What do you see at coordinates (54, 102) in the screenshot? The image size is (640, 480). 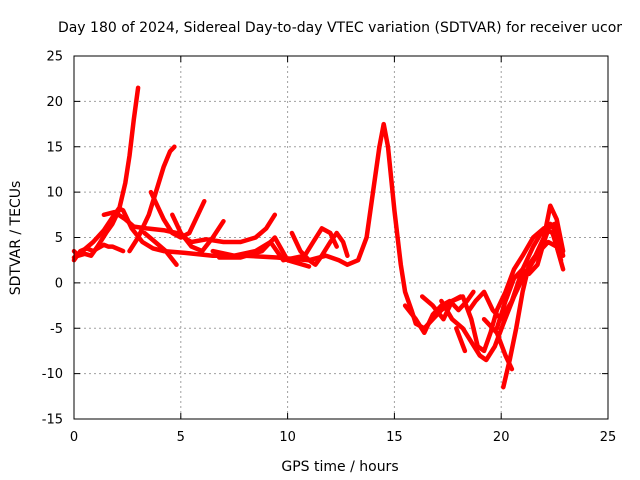 I see `y-tick-label: 20` at bounding box center [54, 102].